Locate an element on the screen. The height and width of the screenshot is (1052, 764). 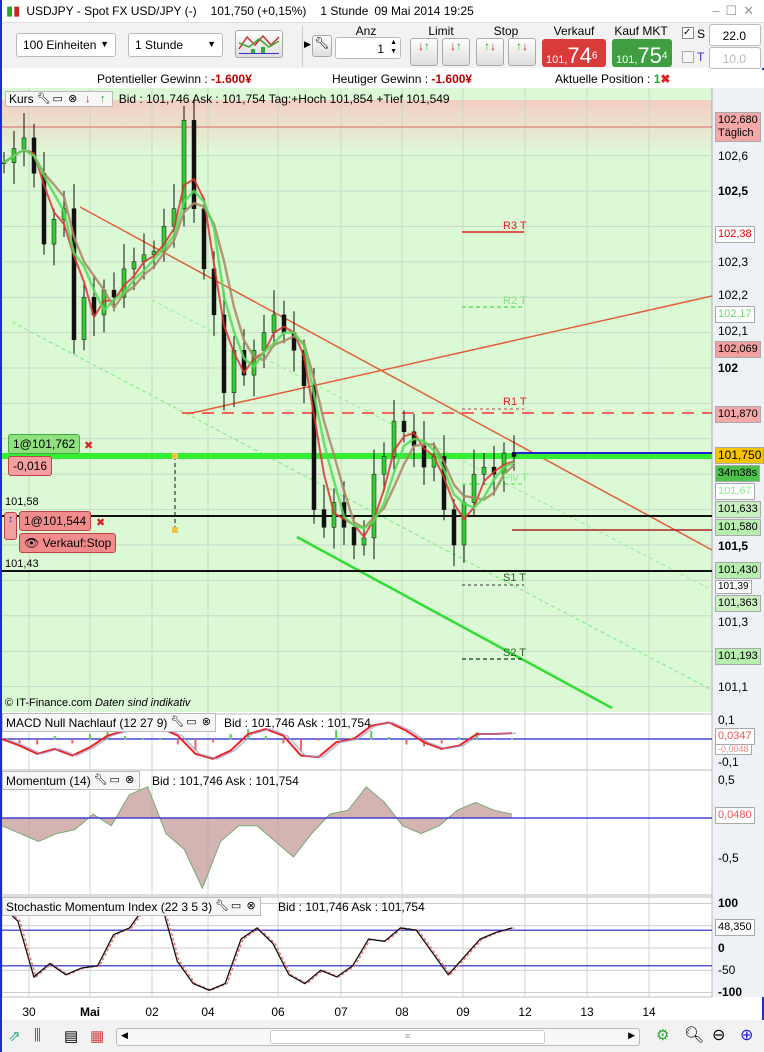
window-price: 101,750 (+0,15%) is located at coordinates (258, 11).